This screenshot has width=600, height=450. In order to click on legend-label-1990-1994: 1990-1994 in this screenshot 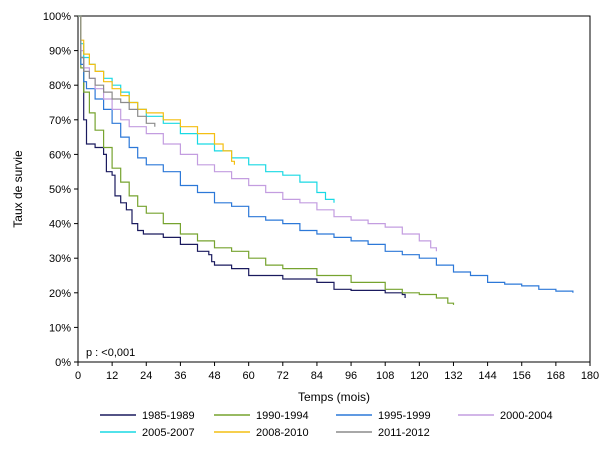, I will do `click(282, 416)`.